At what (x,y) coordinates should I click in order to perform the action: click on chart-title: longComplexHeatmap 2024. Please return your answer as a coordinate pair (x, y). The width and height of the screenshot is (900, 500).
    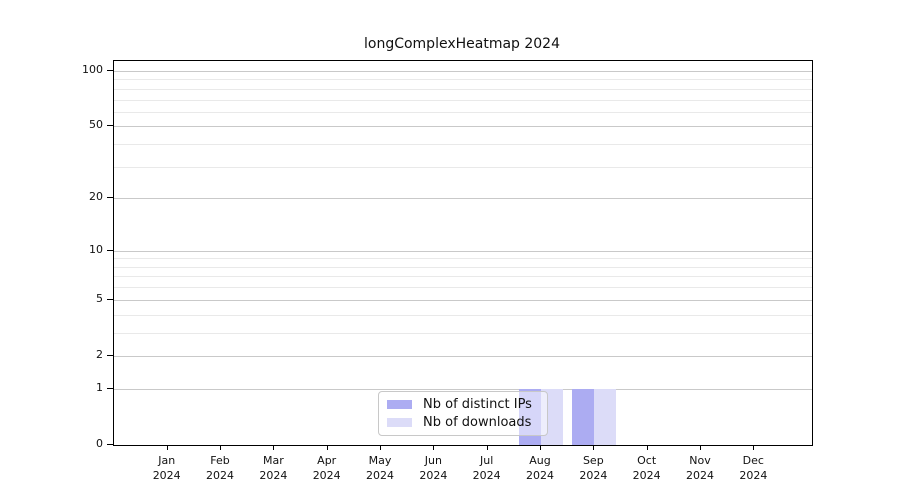
    Looking at the image, I should click on (461, 44).